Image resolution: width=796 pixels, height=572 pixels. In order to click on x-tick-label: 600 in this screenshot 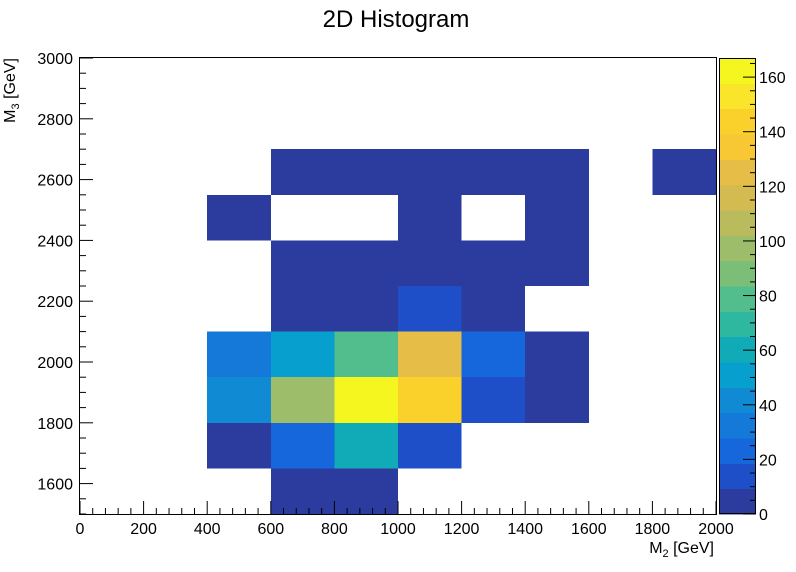, I will do `click(270, 529)`.